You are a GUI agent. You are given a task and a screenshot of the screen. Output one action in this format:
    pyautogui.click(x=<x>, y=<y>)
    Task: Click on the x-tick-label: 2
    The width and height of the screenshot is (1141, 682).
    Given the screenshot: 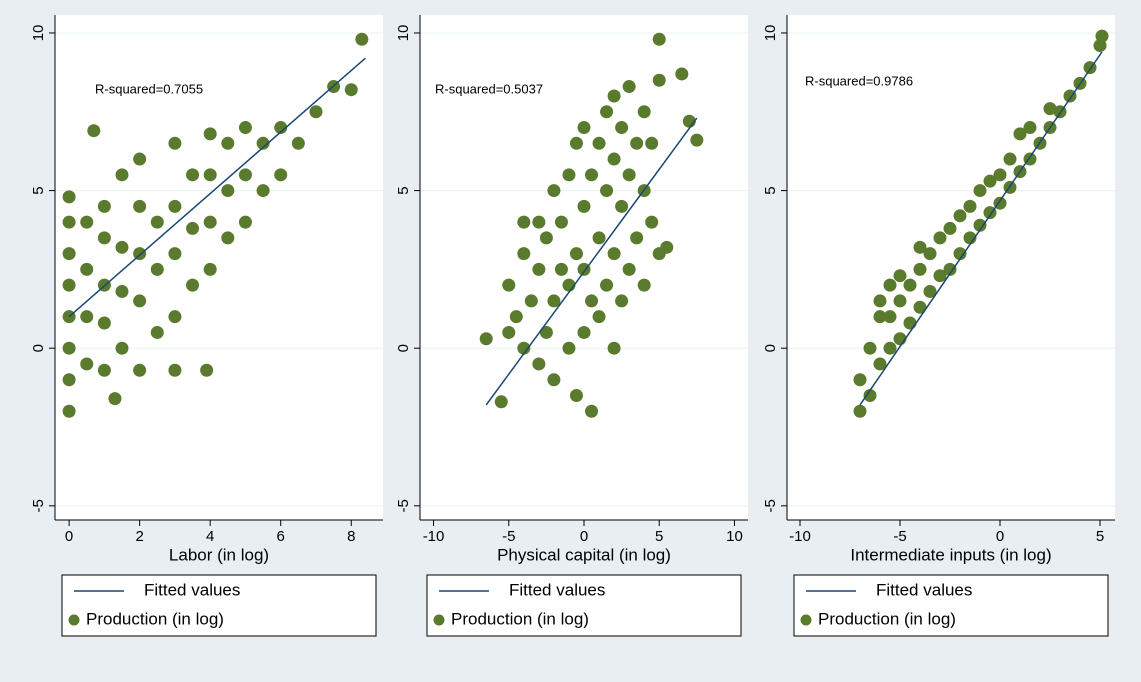 What is the action you would take?
    pyautogui.click(x=139, y=536)
    